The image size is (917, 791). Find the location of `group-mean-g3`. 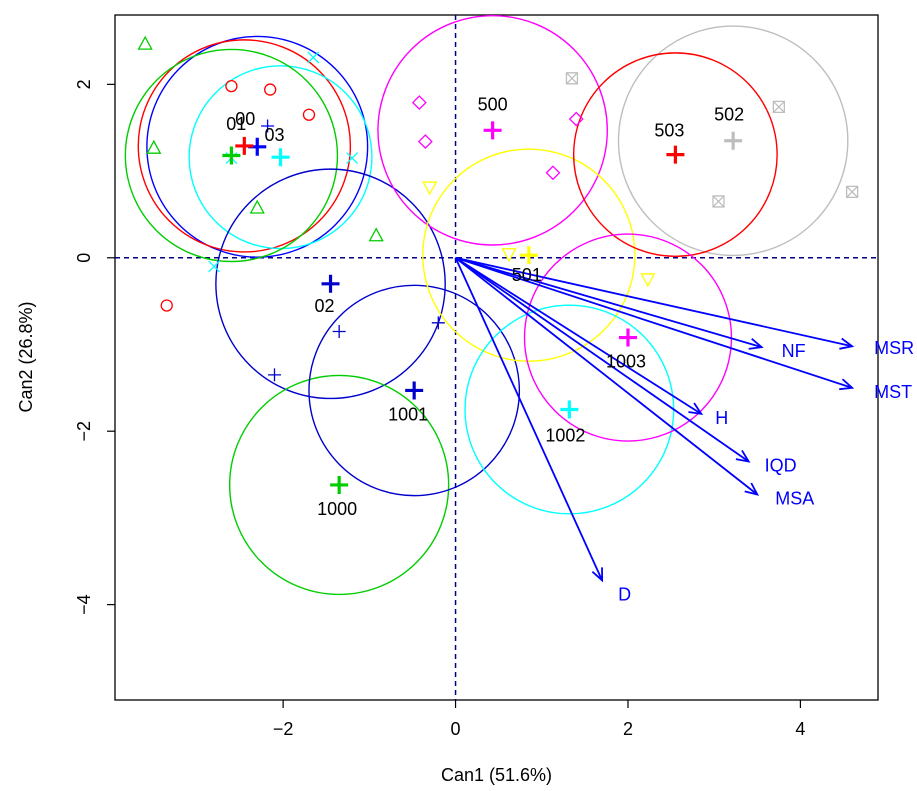

group-mean-g3 is located at coordinates (231, 155).